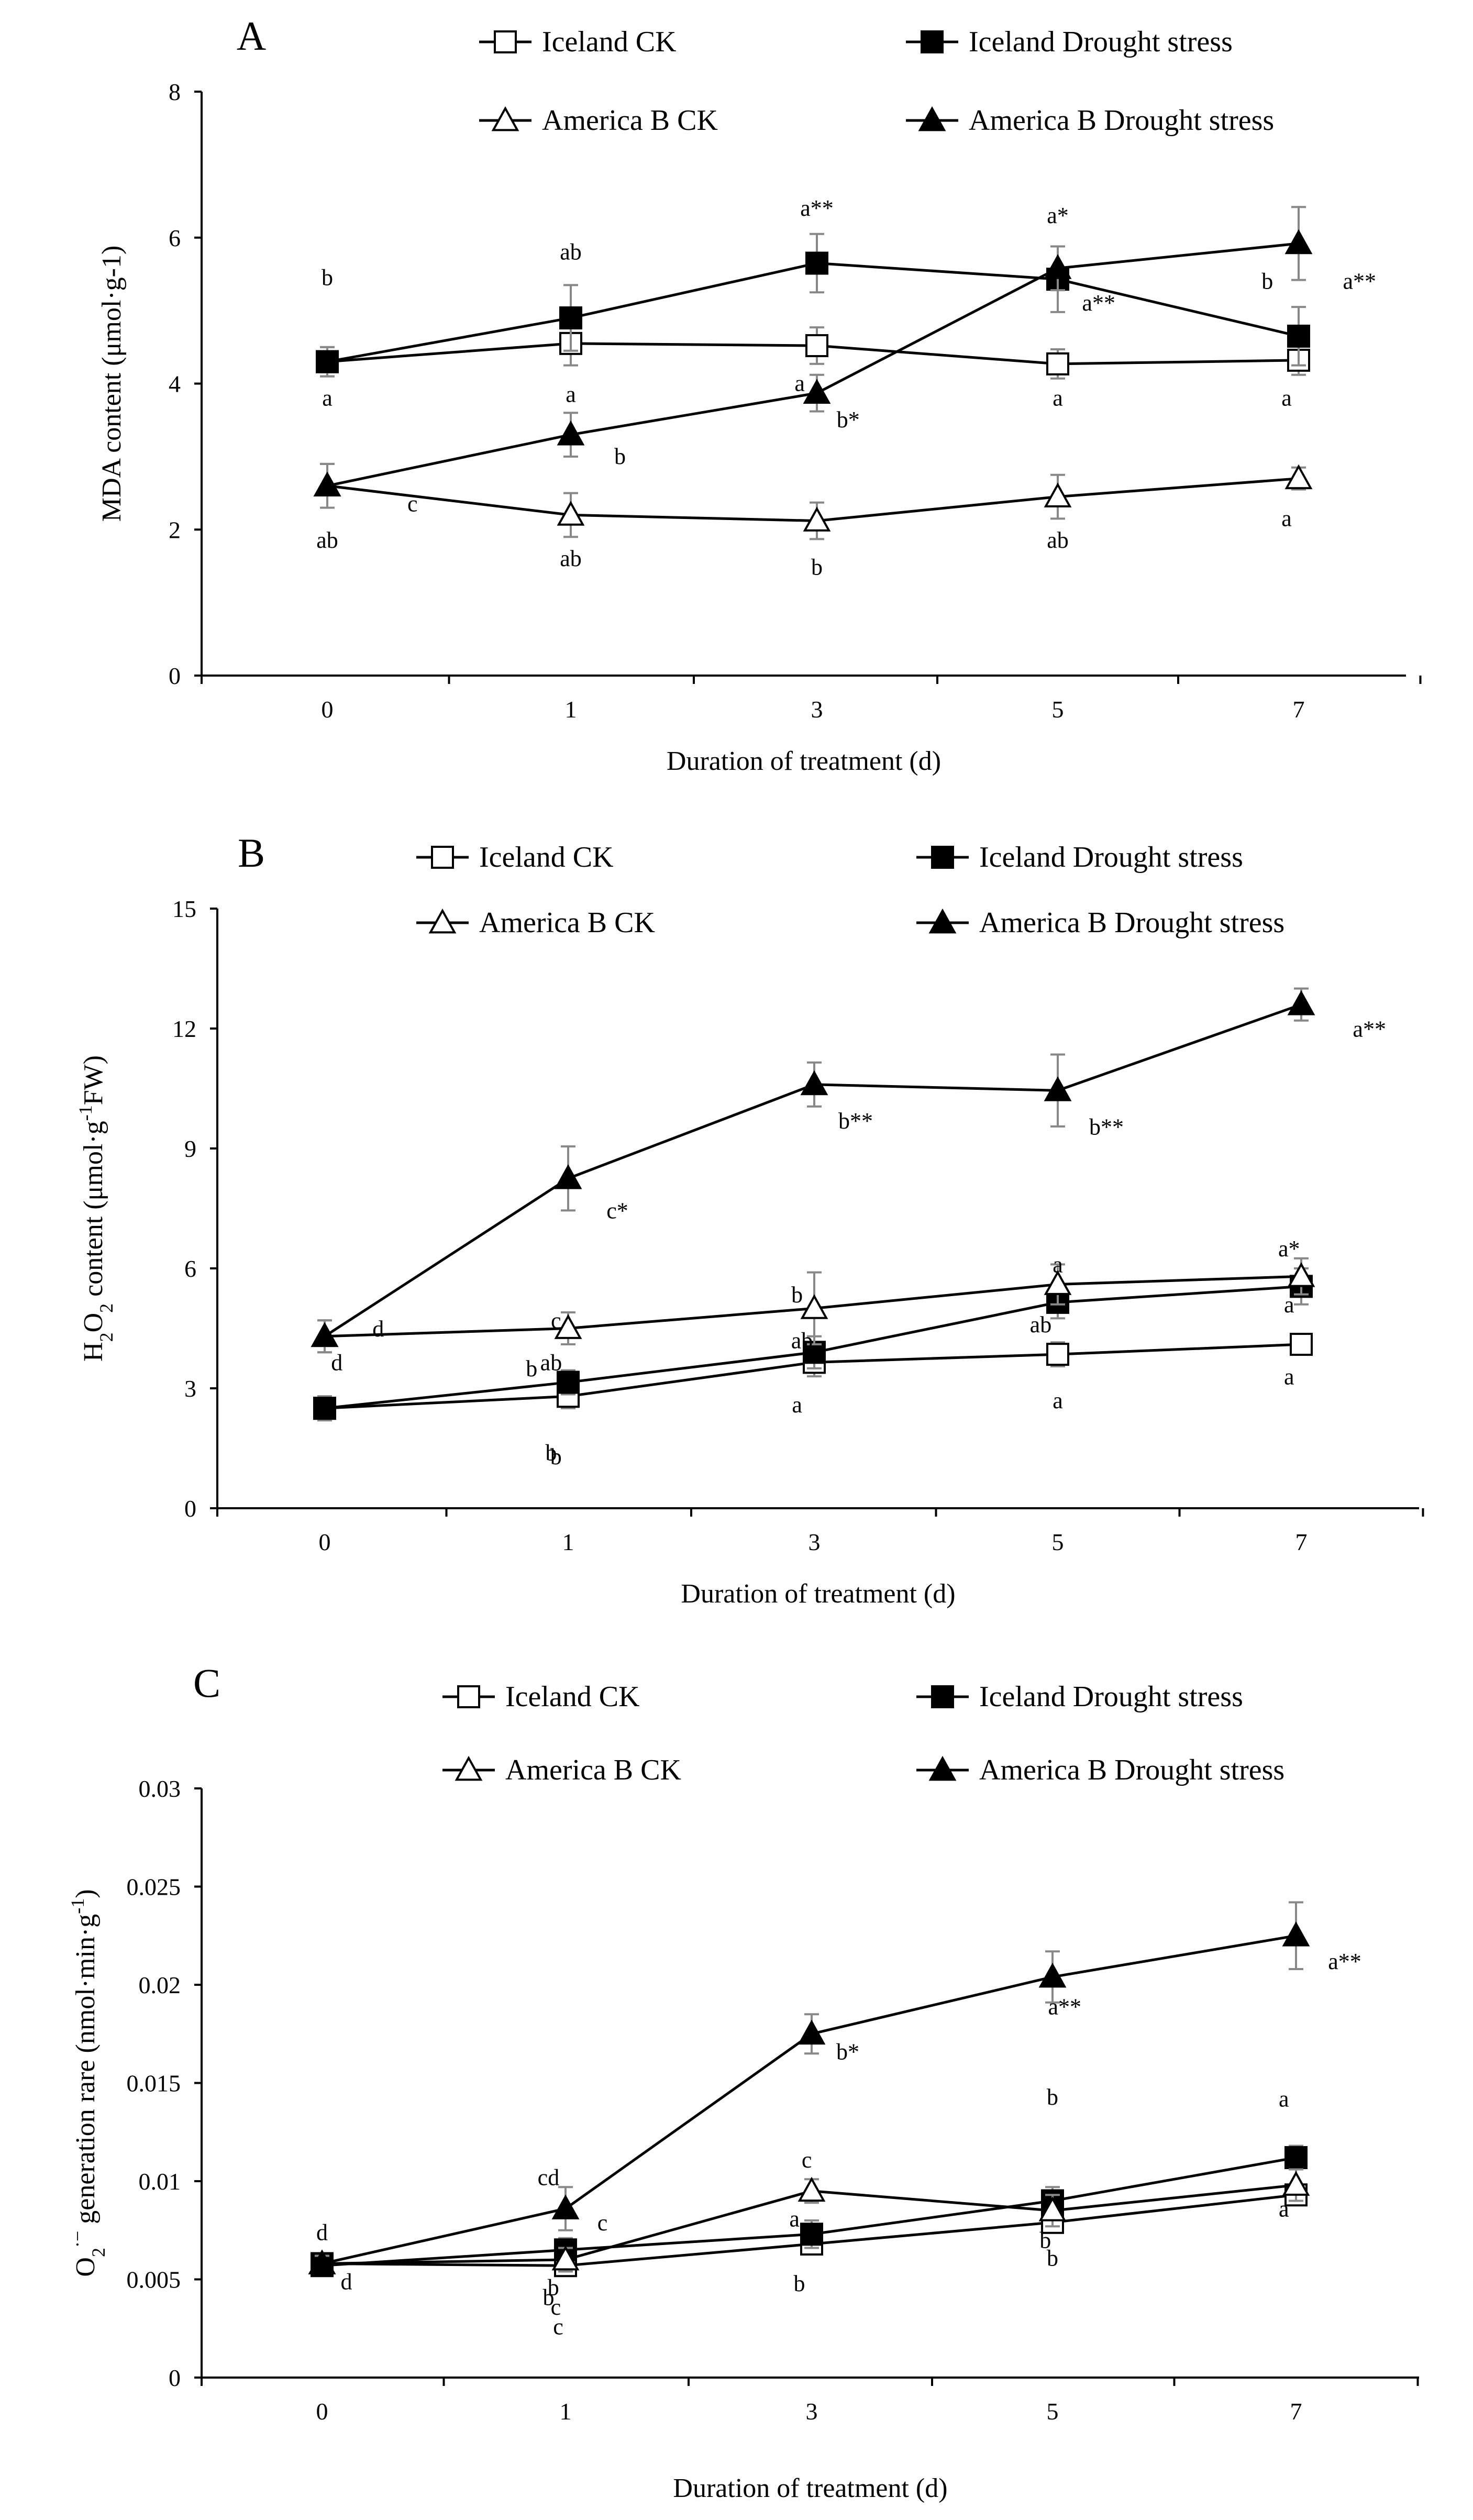  What do you see at coordinates (184, 1028) in the screenshot?
I see `y-tick-label: 12` at bounding box center [184, 1028].